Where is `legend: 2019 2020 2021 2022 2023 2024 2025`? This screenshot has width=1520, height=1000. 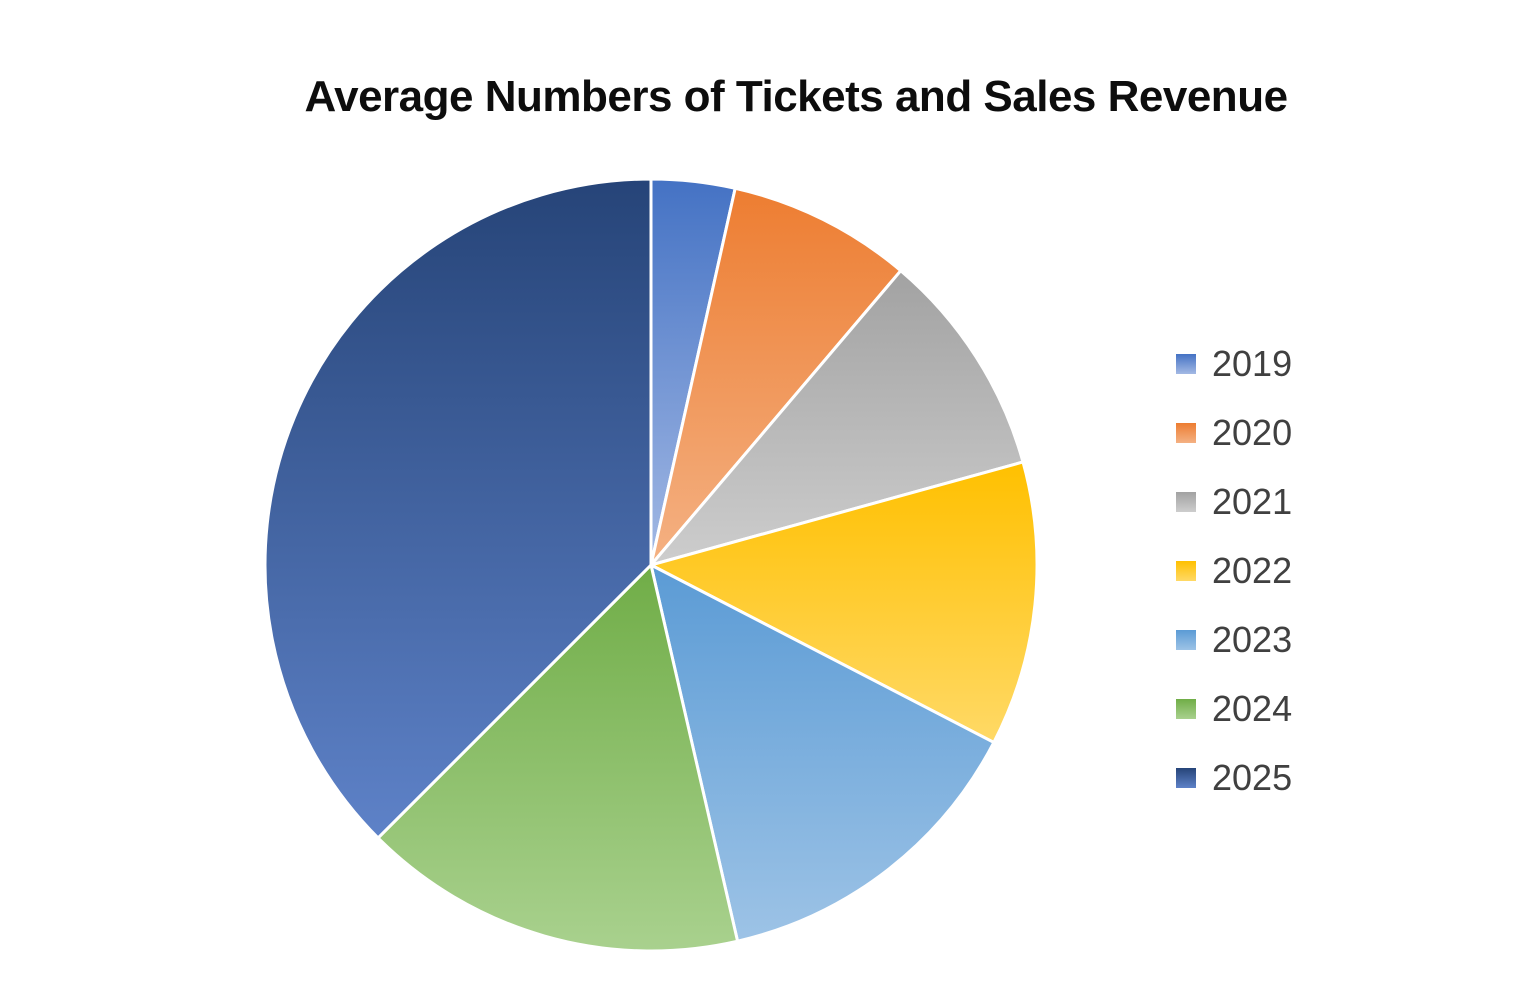
legend: 2019 2020 2021 2022 2023 2024 2025 is located at coordinates (1234, 570).